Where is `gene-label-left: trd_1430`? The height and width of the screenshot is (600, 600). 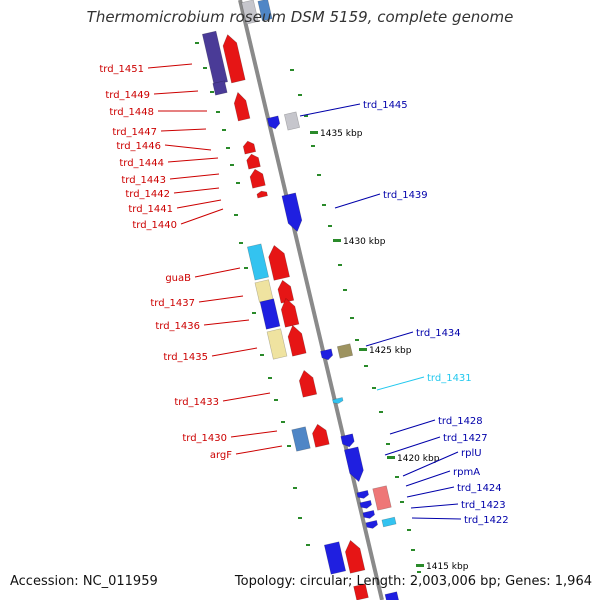 gene-label-left: trd_1430 is located at coordinates (204, 438).